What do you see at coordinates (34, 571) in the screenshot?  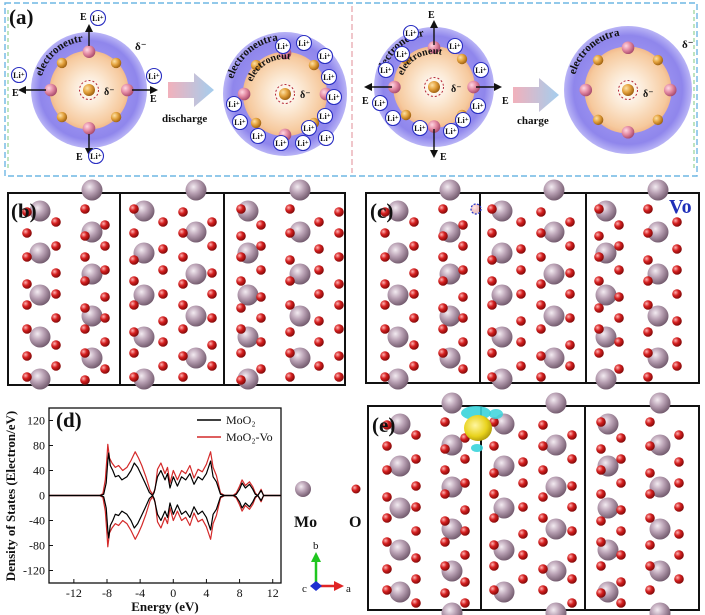 I see `y-tick-label: -120` at bounding box center [34, 571].